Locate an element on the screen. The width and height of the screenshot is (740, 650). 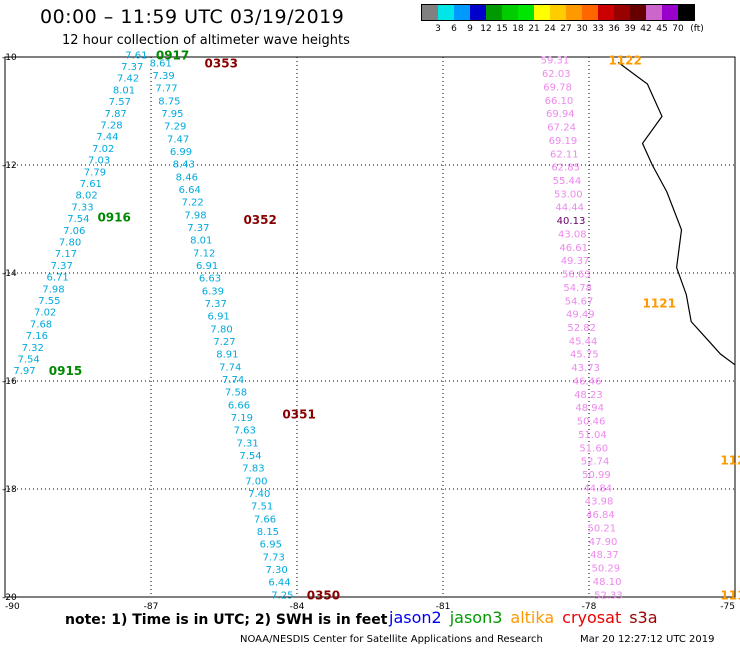
lon-label: -90 is located at coordinates (12, 606).